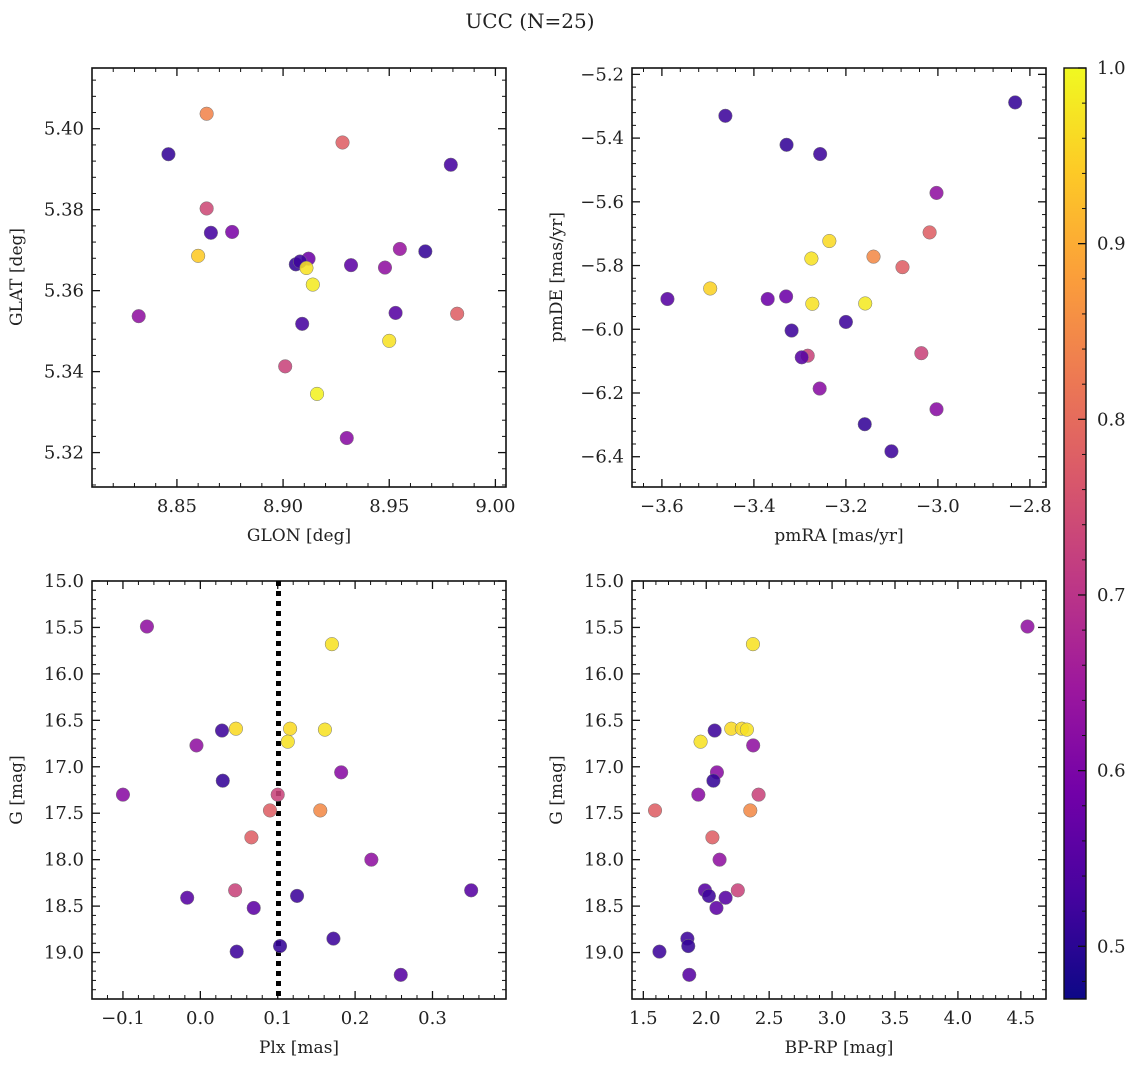 The width and height of the screenshot is (1136, 1072). Describe the element at coordinates (1094, 529) in the screenshot. I see `colorbar: 0.5 0.6 0.7 0.8 0.9 1.0` at that location.